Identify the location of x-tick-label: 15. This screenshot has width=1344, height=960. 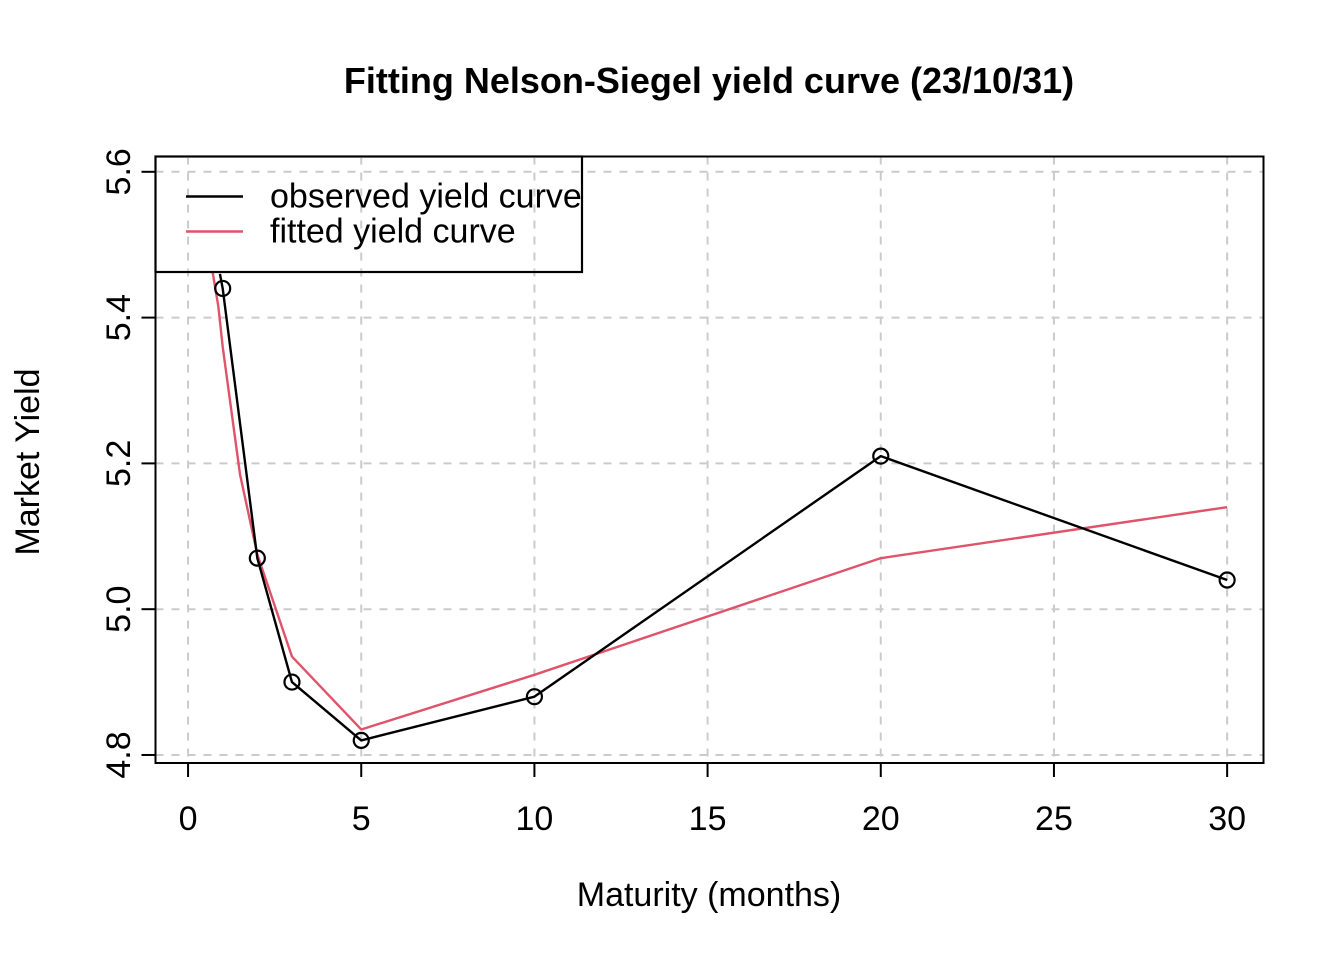
(708, 819).